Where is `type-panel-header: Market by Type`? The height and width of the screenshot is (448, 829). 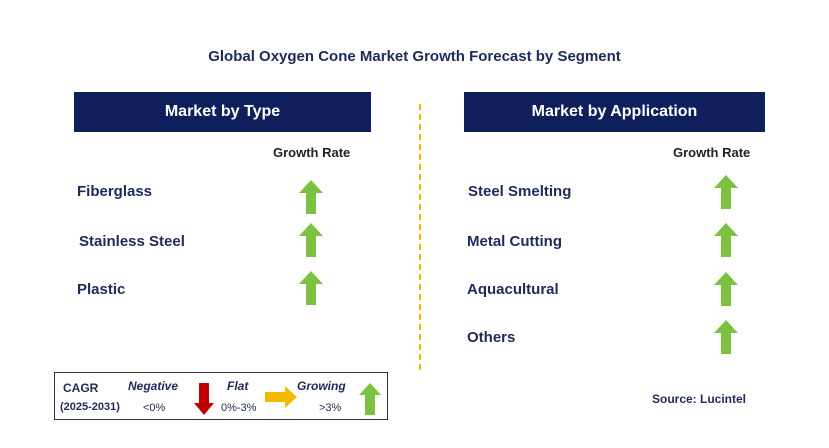 type-panel-header: Market by Type is located at coordinates (222, 112).